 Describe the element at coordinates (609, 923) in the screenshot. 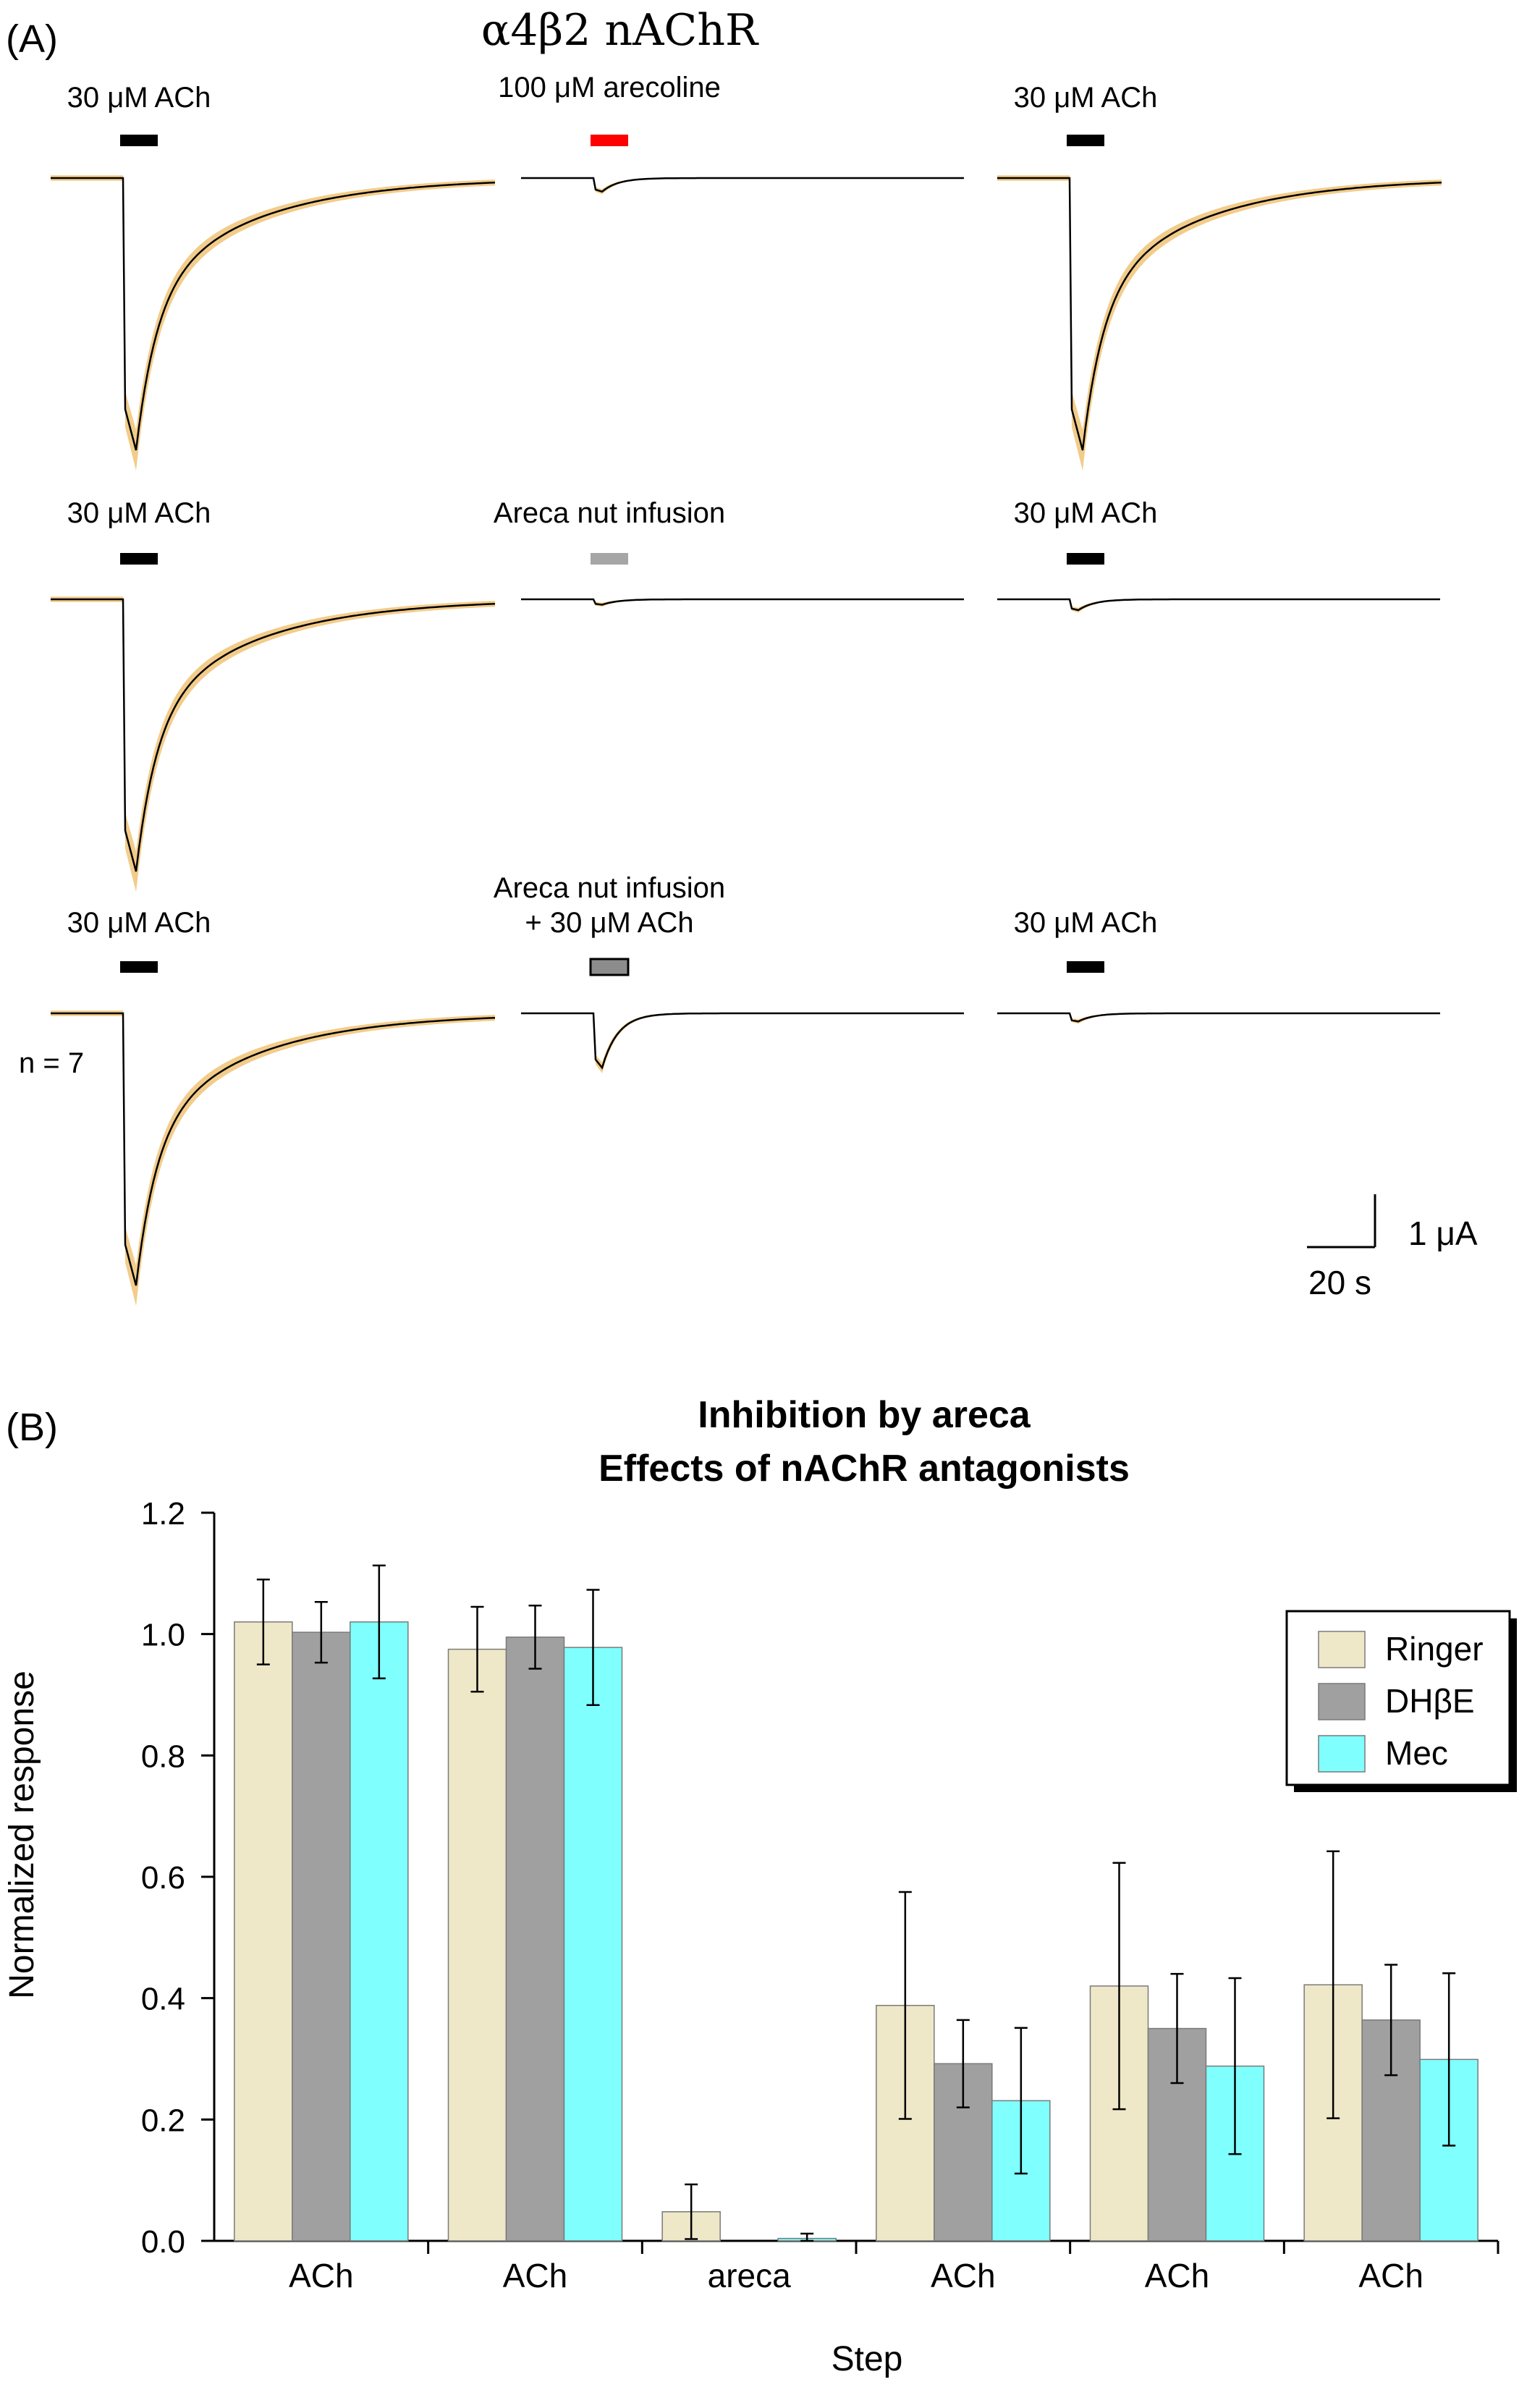

I see `application-label-line2: + 30 μM ACh` at that location.